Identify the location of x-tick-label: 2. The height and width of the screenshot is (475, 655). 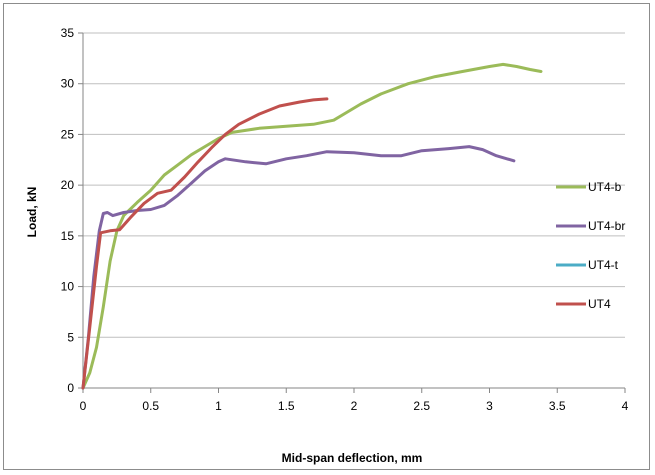
(354, 406).